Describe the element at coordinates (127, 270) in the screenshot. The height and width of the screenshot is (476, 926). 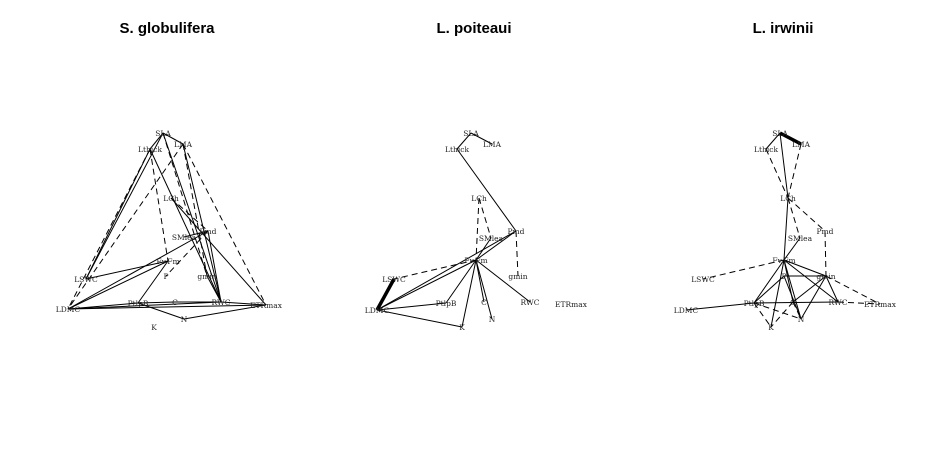
I see `edge-lswc-fvfm` at that location.